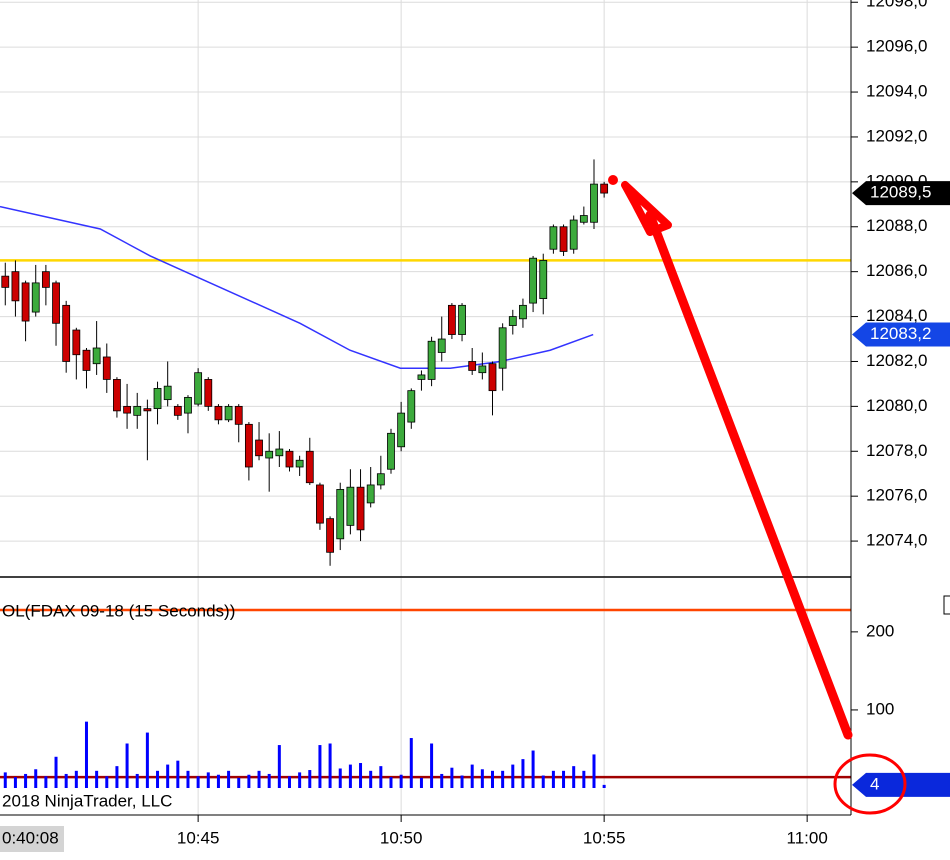  What do you see at coordinates (896, 315) in the screenshot?
I see `y-tick-label: 12084,0` at bounding box center [896, 315].